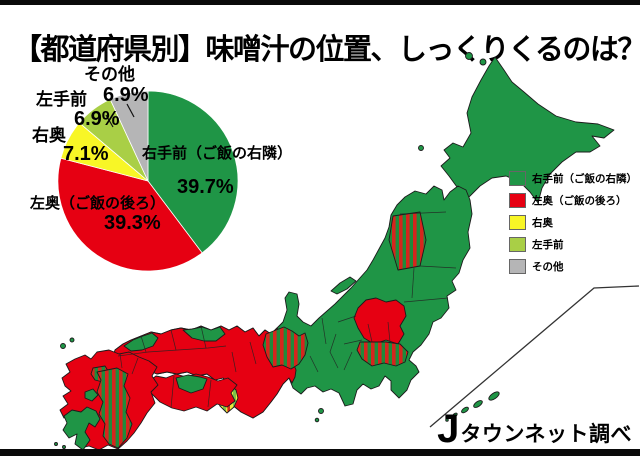 Image resolution: width=640 pixels, height=456 pixels. Describe the element at coordinates (86, 154) in the screenshot. I see `pie-pct-migi-oku: 7.1%` at that location.